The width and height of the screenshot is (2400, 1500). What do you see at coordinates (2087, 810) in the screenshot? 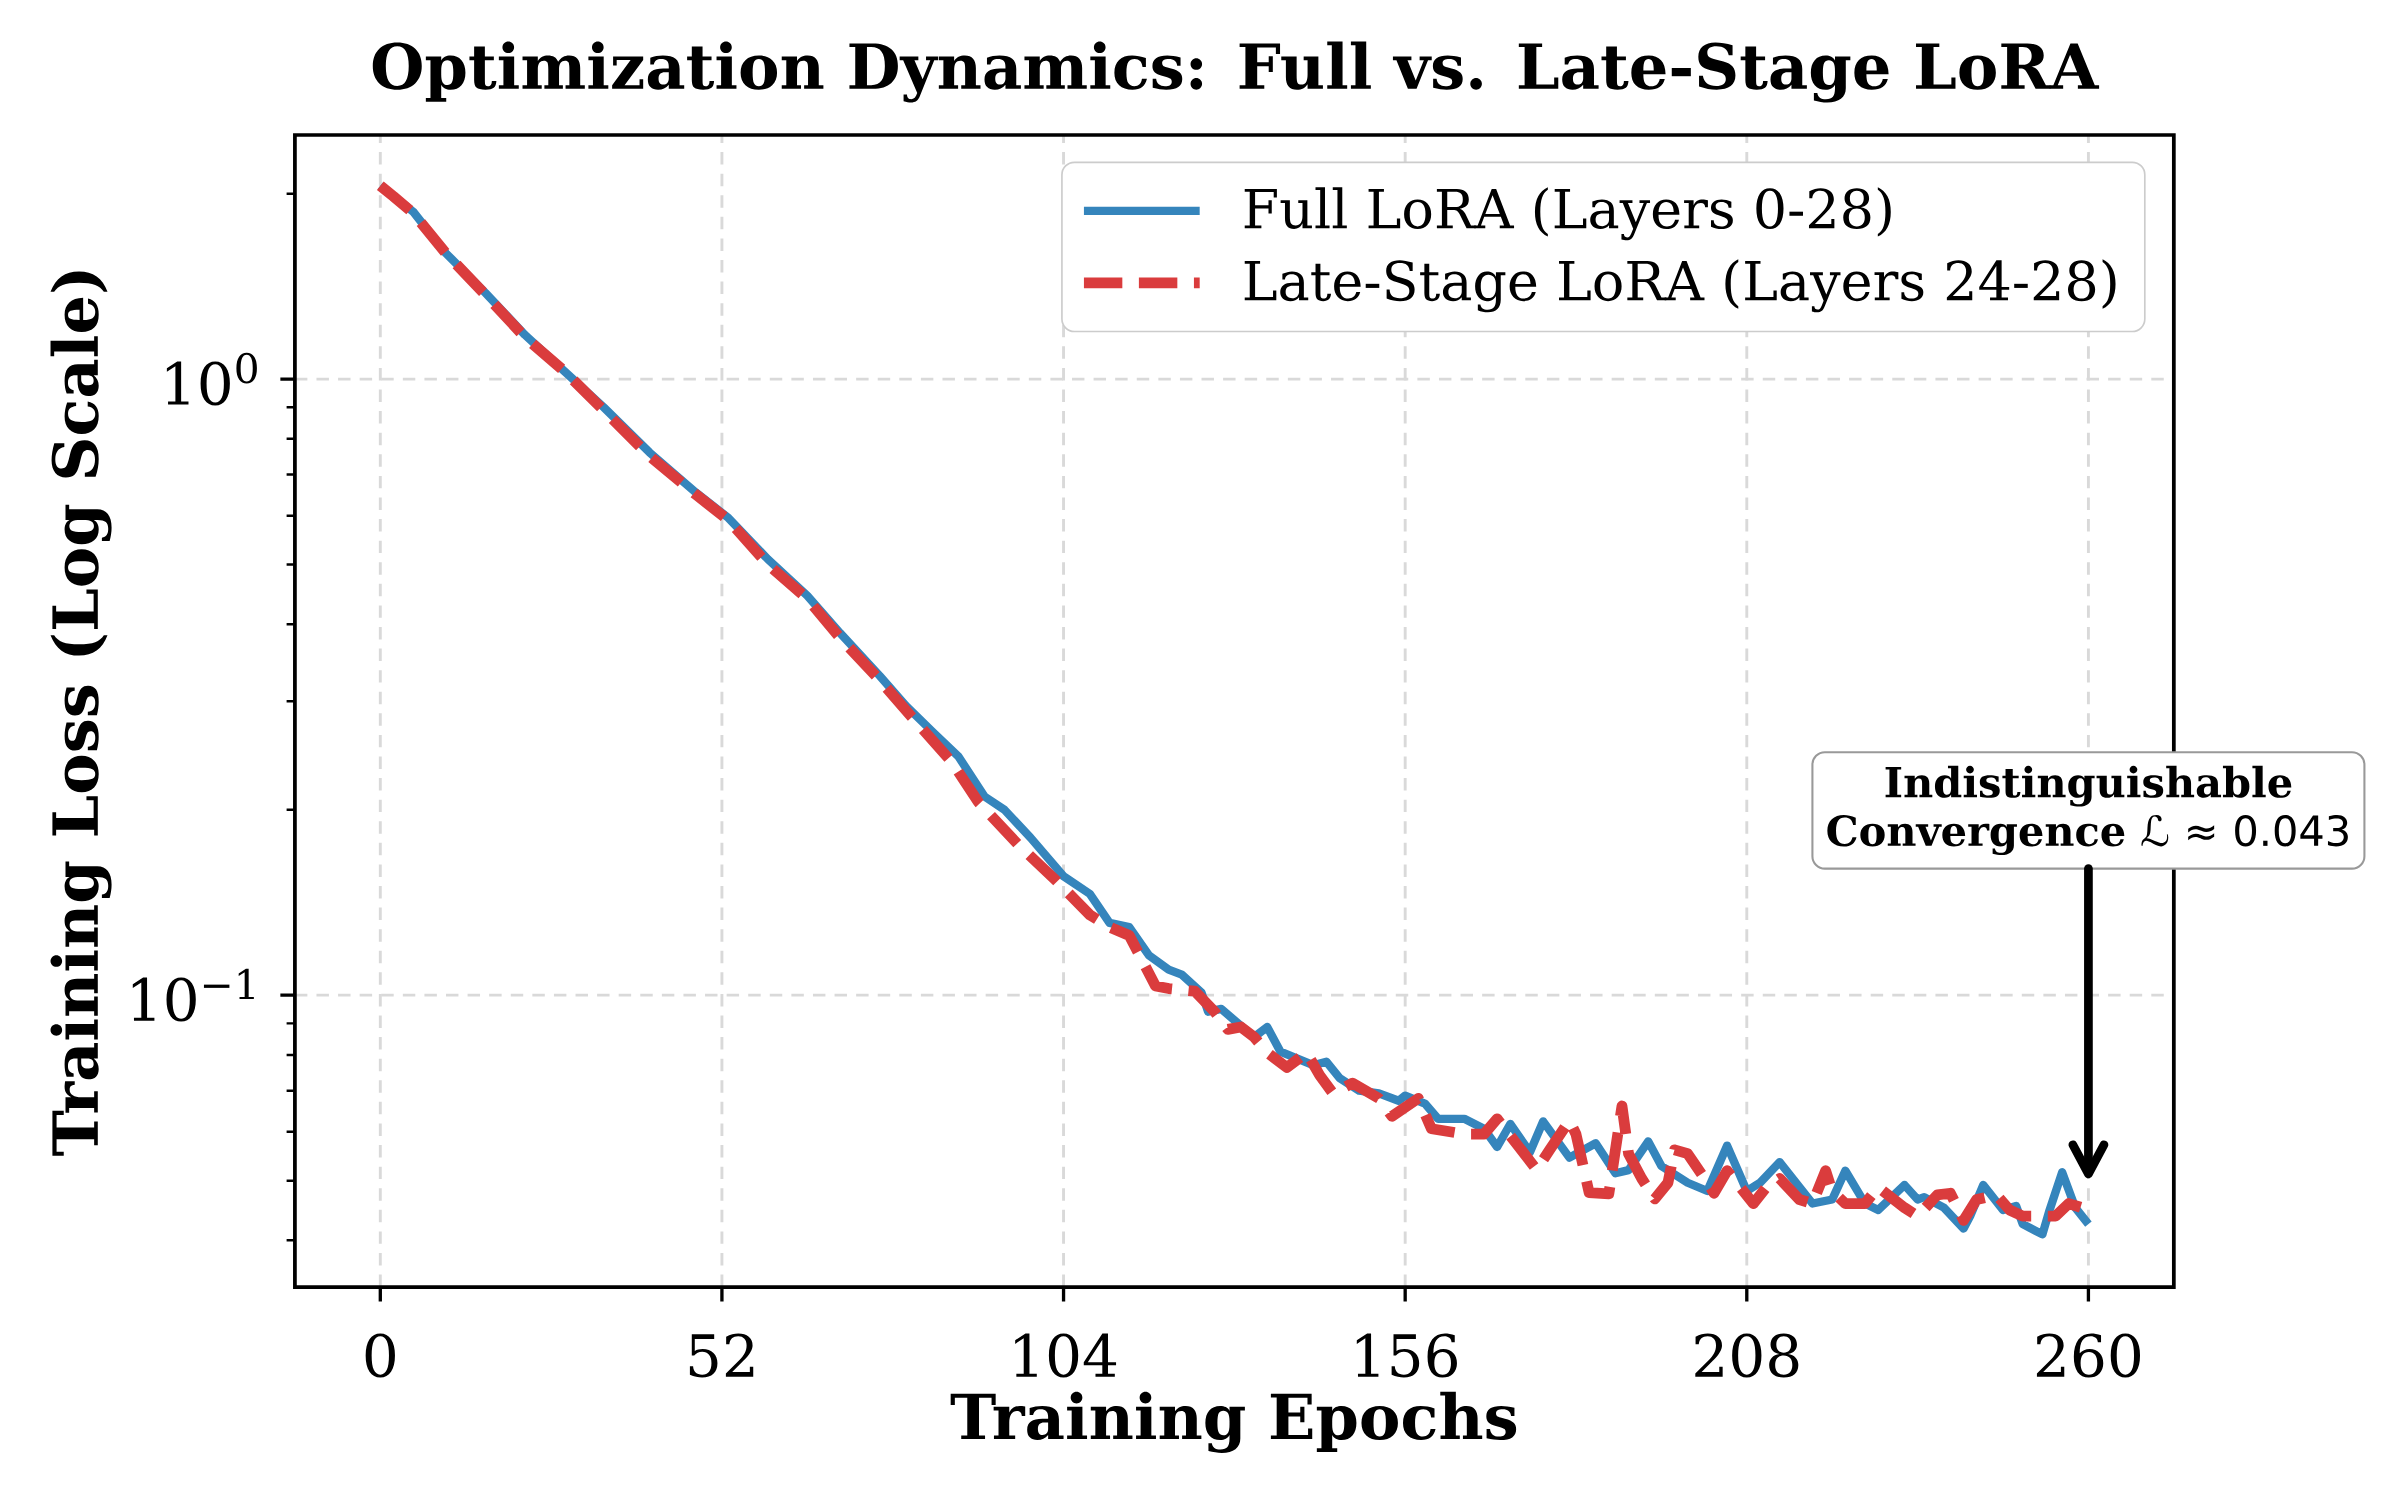
I see `annotation: Indistinguishable Convergence ℒ ≈ 0.043` at bounding box center [2087, 810].